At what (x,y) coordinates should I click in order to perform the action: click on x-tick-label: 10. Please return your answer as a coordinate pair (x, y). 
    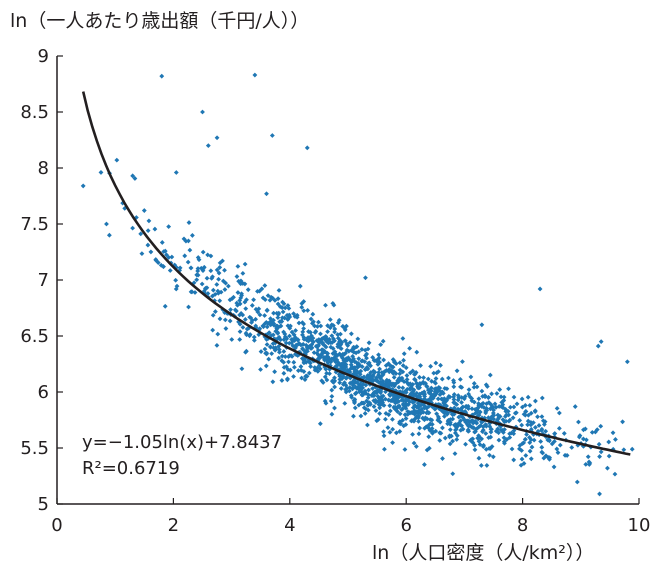
    Looking at the image, I should click on (639, 525).